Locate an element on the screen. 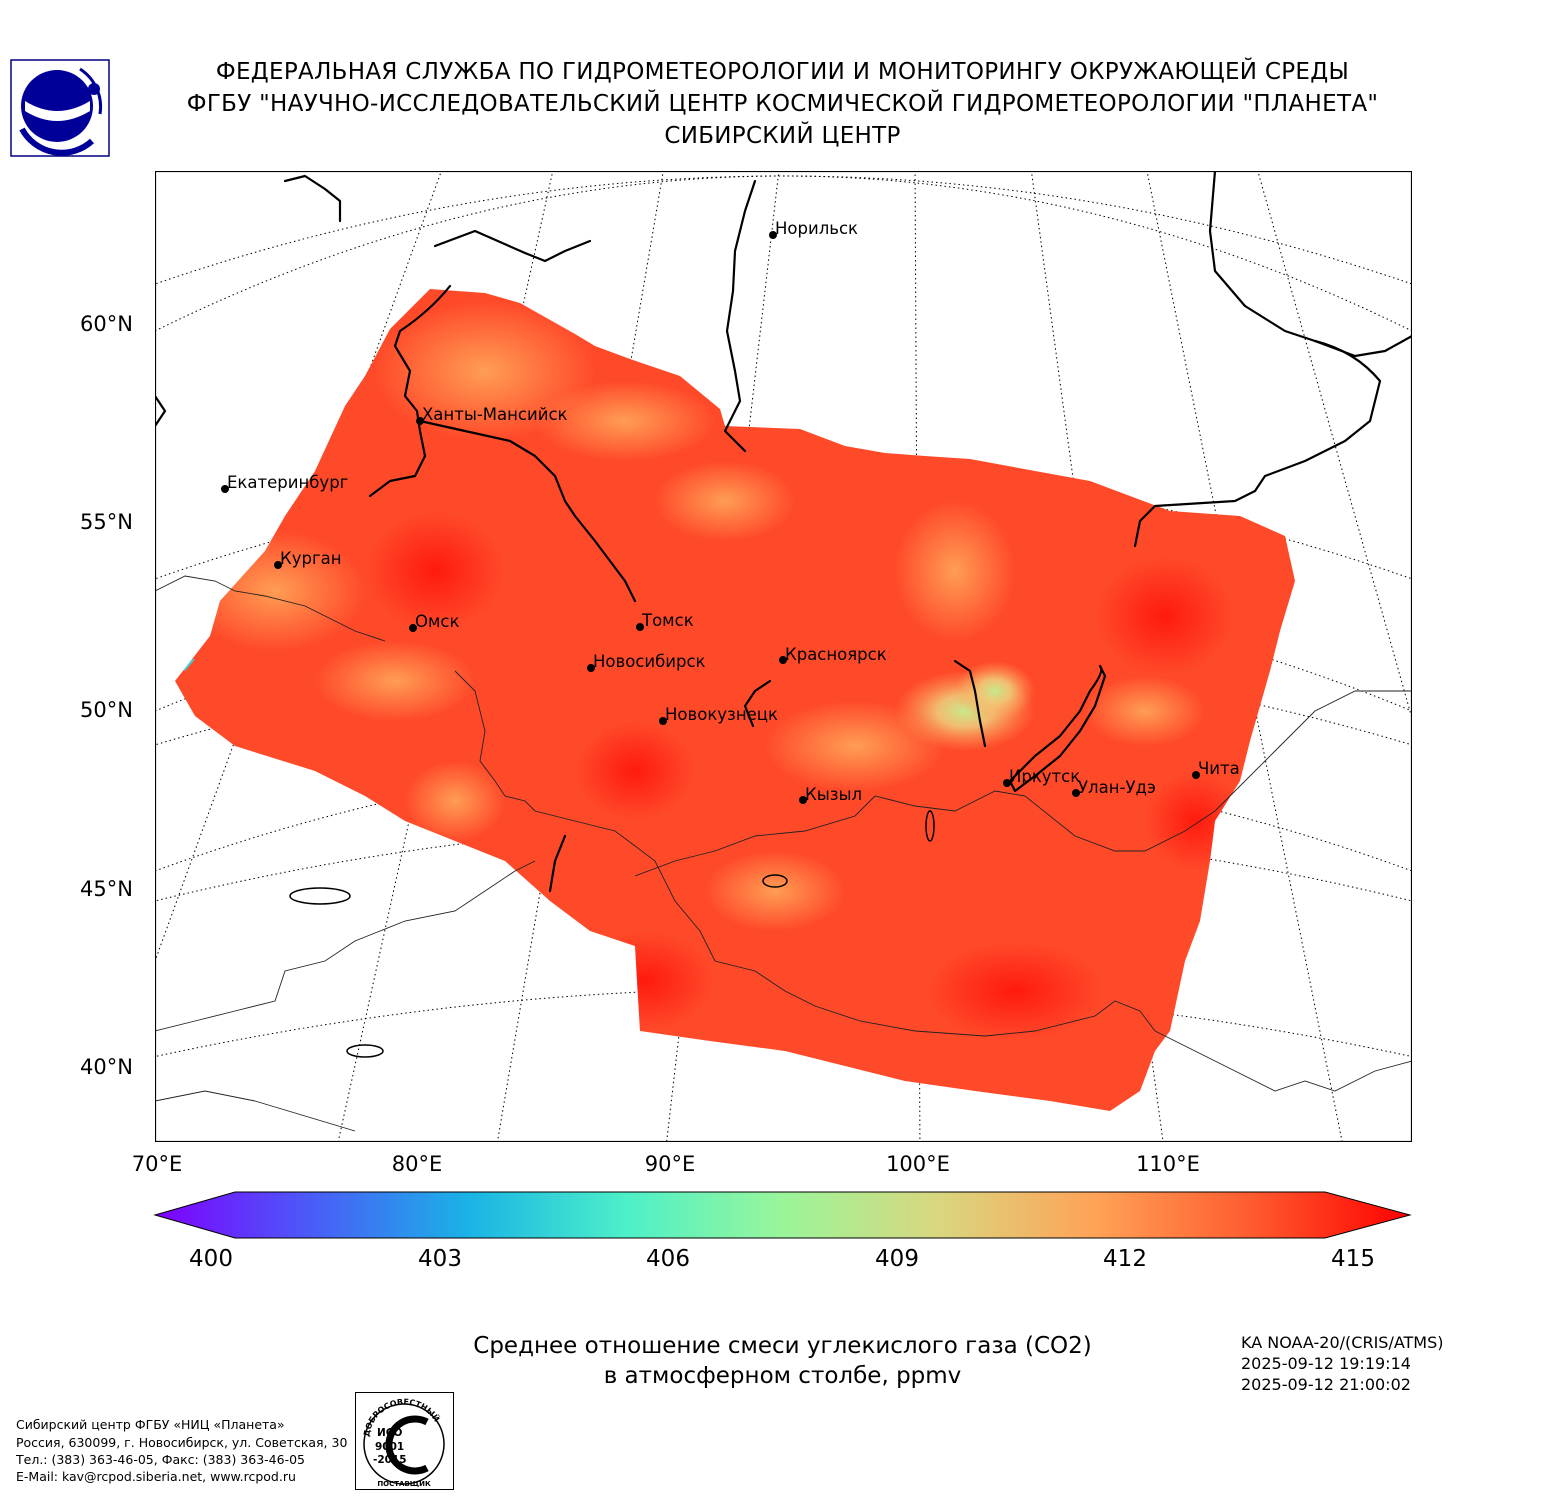 Image resolution: width=1550 pixels, height=1500 pixels. lat-label-45: 45°N is located at coordinates (106, 889).